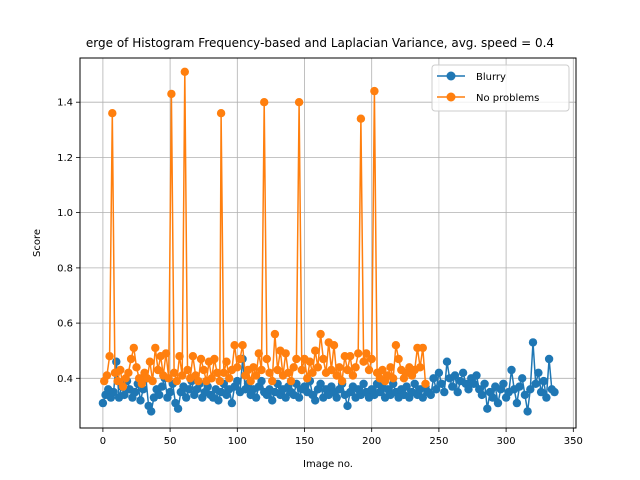  Describe the element at coordinates (371, 441) in the screenshot. I see `x-tick-label: 200` at that location.